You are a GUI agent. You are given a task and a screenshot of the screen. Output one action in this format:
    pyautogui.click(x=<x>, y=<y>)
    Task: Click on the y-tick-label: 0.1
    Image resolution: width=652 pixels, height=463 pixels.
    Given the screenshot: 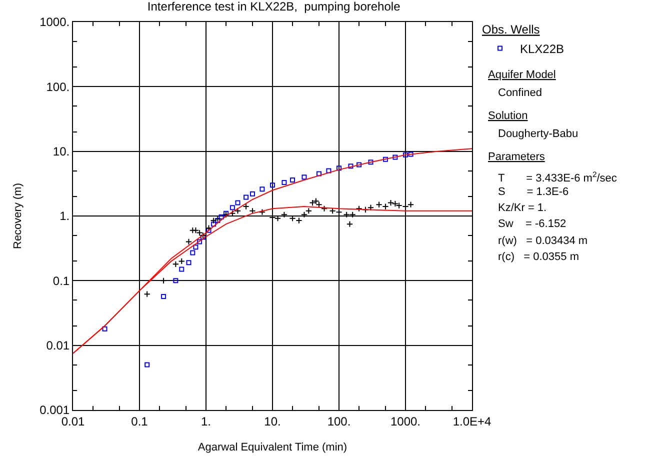 What is the action you would take?
    pyautogui.click(x=61, y=281)
    